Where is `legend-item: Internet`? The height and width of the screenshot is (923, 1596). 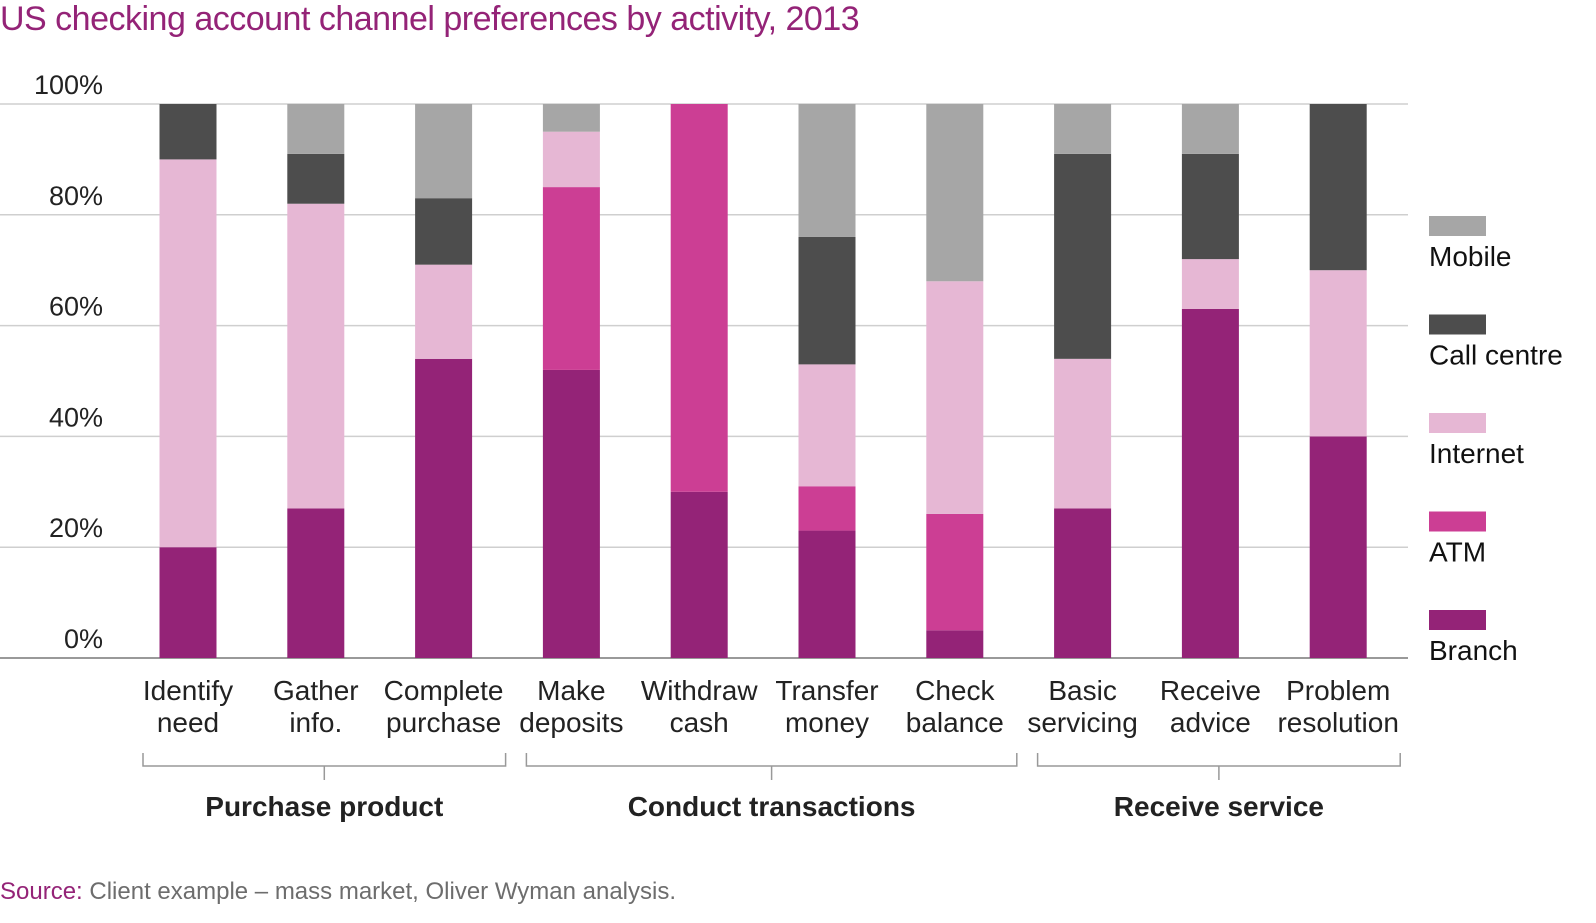 legend-item: Internet is located at coordinates (1476, 441).